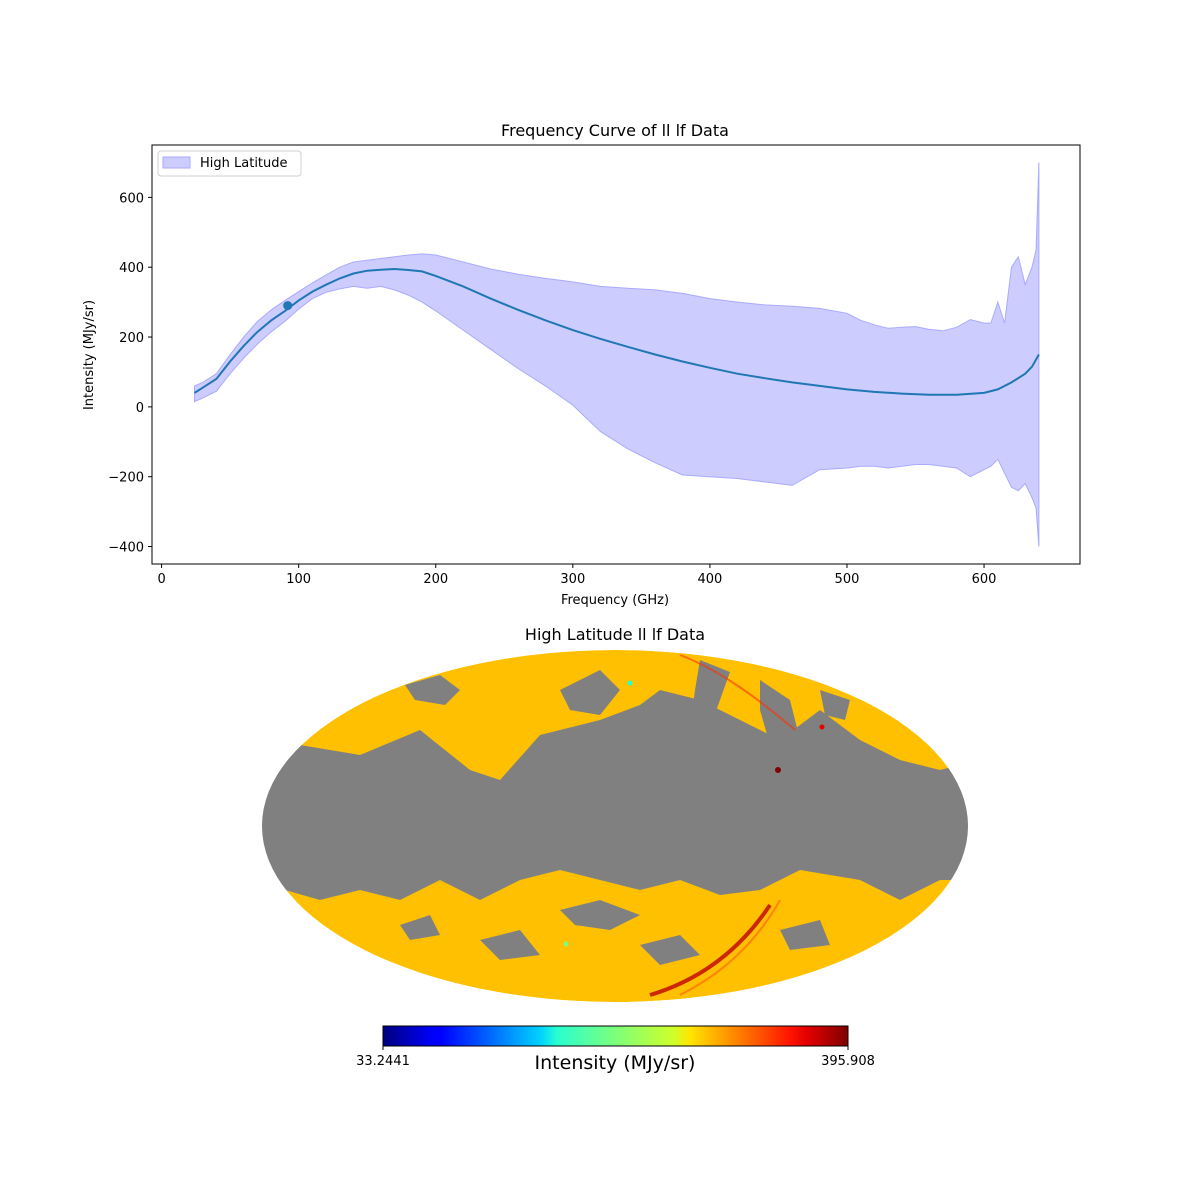 The image size is (1200, 1204). I want to click on line-chart-title: Frequency Curve of ll lf Data, so click(615, 130).